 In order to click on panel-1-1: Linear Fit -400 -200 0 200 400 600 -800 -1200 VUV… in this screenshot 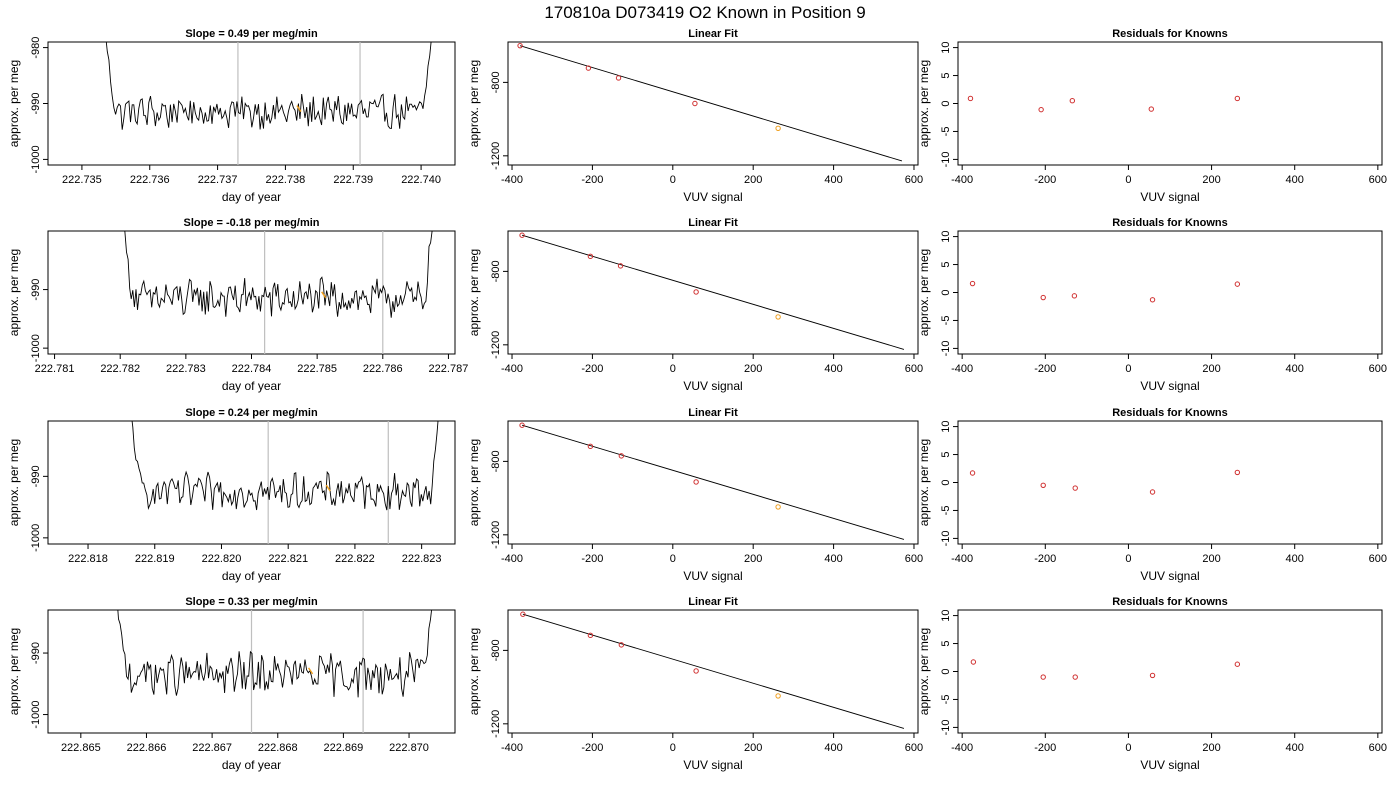, I will do `click(695, 305)`.